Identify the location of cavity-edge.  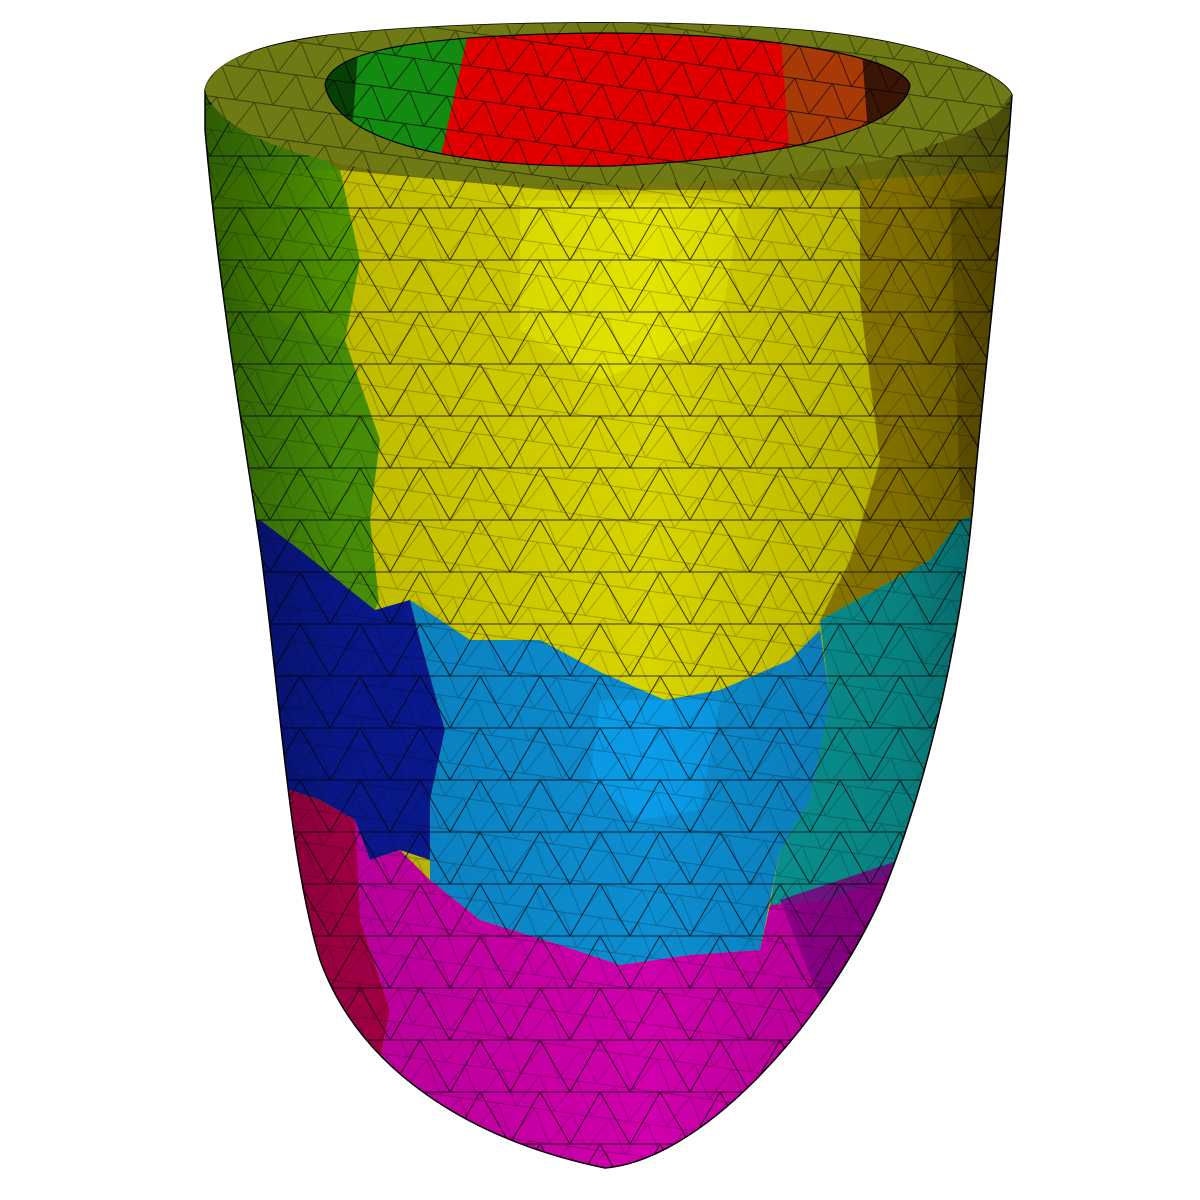
(617, 99).